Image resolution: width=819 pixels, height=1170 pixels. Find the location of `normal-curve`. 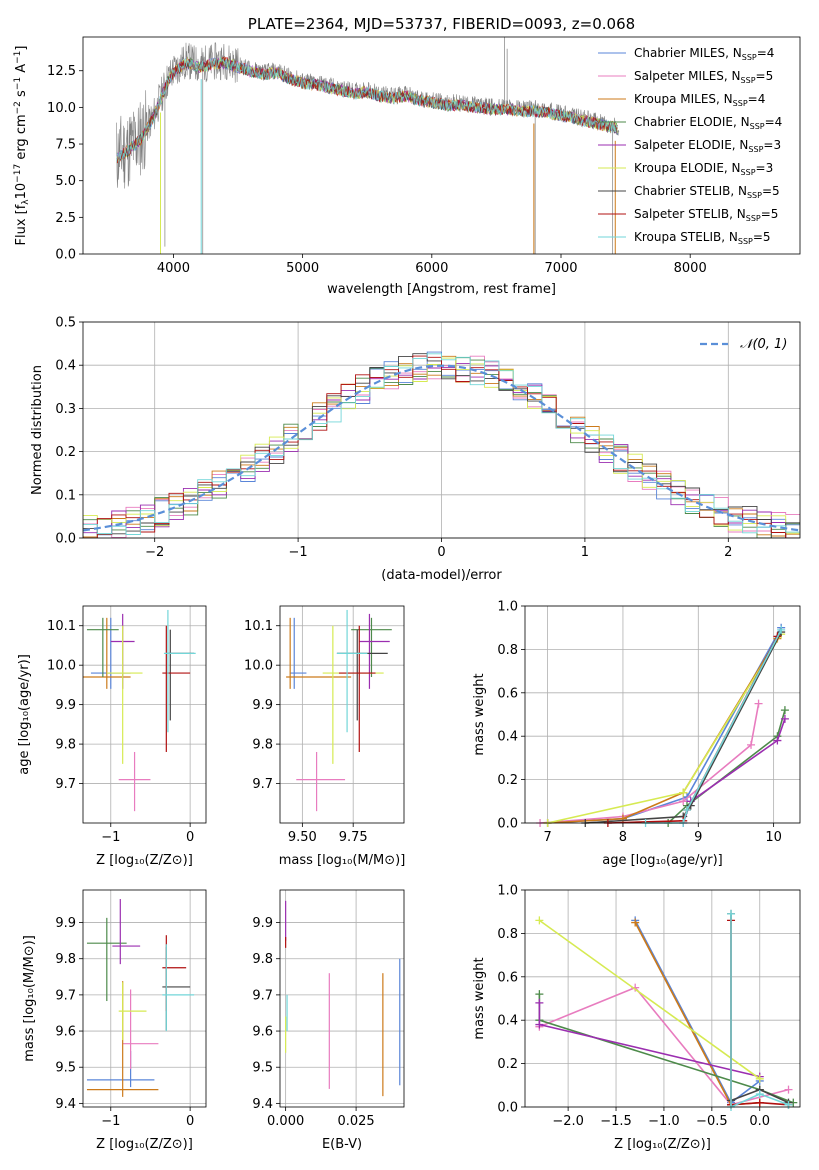

normal-curve is located at coordinates (441, 448).